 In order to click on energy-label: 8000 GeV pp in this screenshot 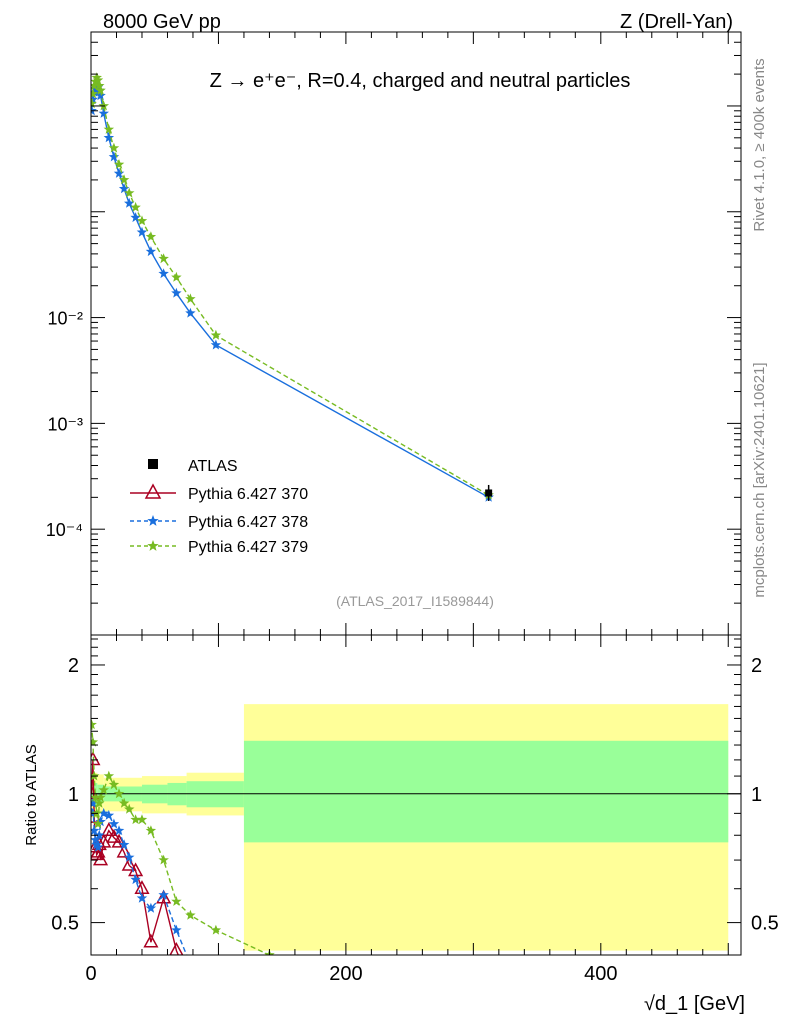, I will do `click(162, 22)`.